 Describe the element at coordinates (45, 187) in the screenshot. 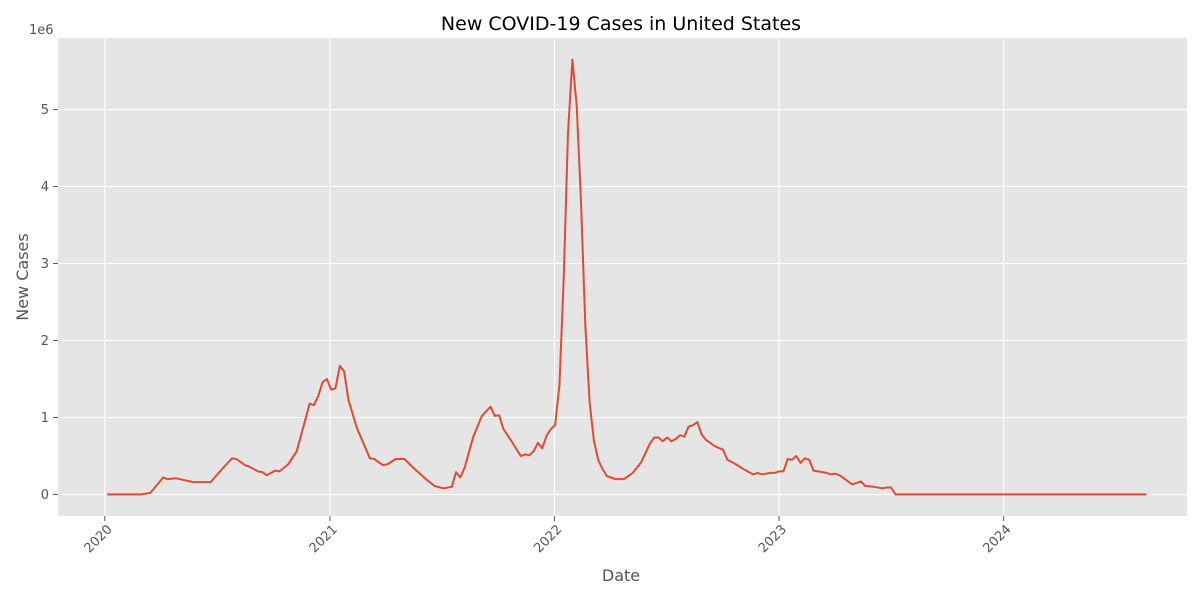

I see `y-tick-label: 4` at that location.